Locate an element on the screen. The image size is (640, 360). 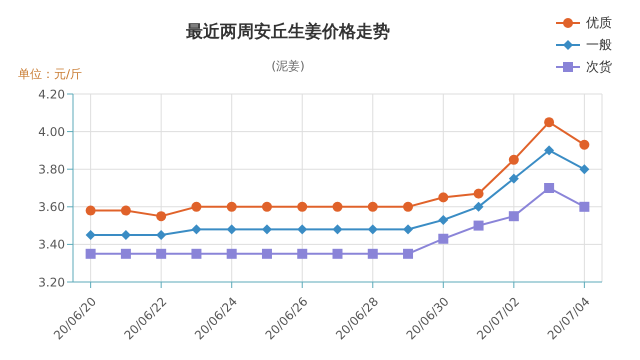
y-tick-label: 4.20 is located at coordinates (51, 94).